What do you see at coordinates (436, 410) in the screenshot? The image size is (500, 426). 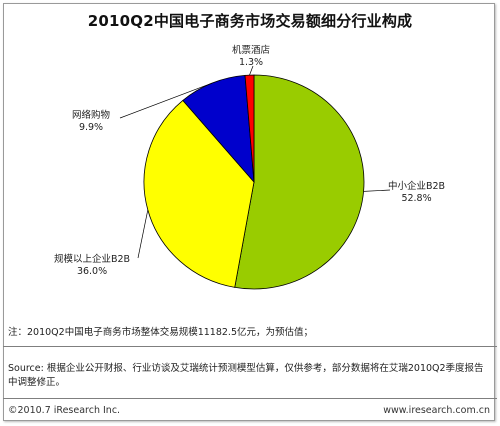 I see `website-link: www.iresearch.com.cn` at bounding box center [436, 410].